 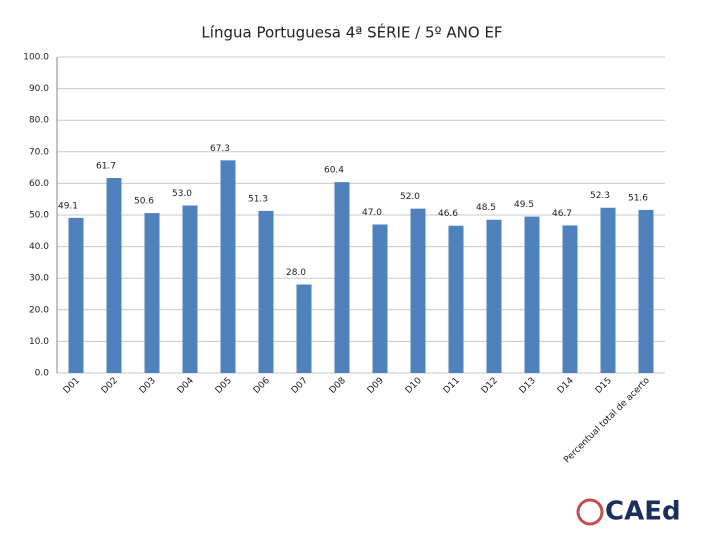 I want to click on value-label: 61.7, so click(x=106, y=167).